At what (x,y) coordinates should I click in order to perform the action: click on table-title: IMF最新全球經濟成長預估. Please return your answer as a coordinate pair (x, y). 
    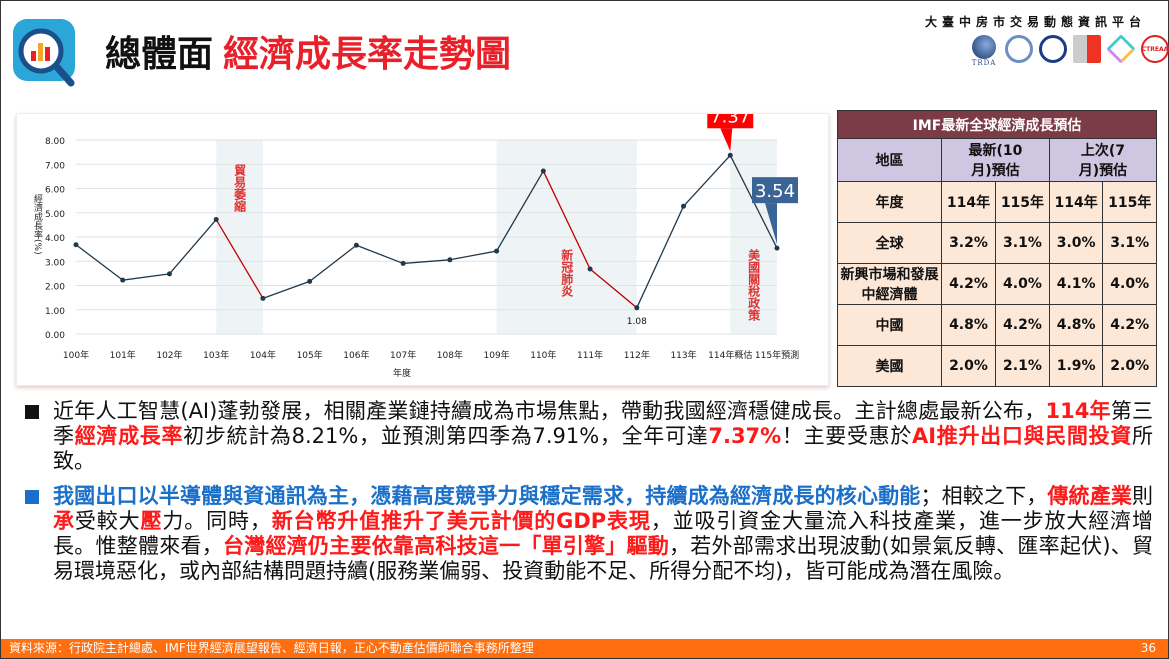
    Looking at the image, I should click on (997, 124).